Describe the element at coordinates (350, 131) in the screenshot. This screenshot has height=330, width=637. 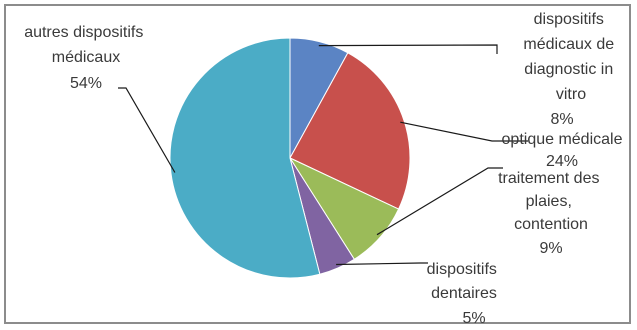
I see `pie-slice` at that location.